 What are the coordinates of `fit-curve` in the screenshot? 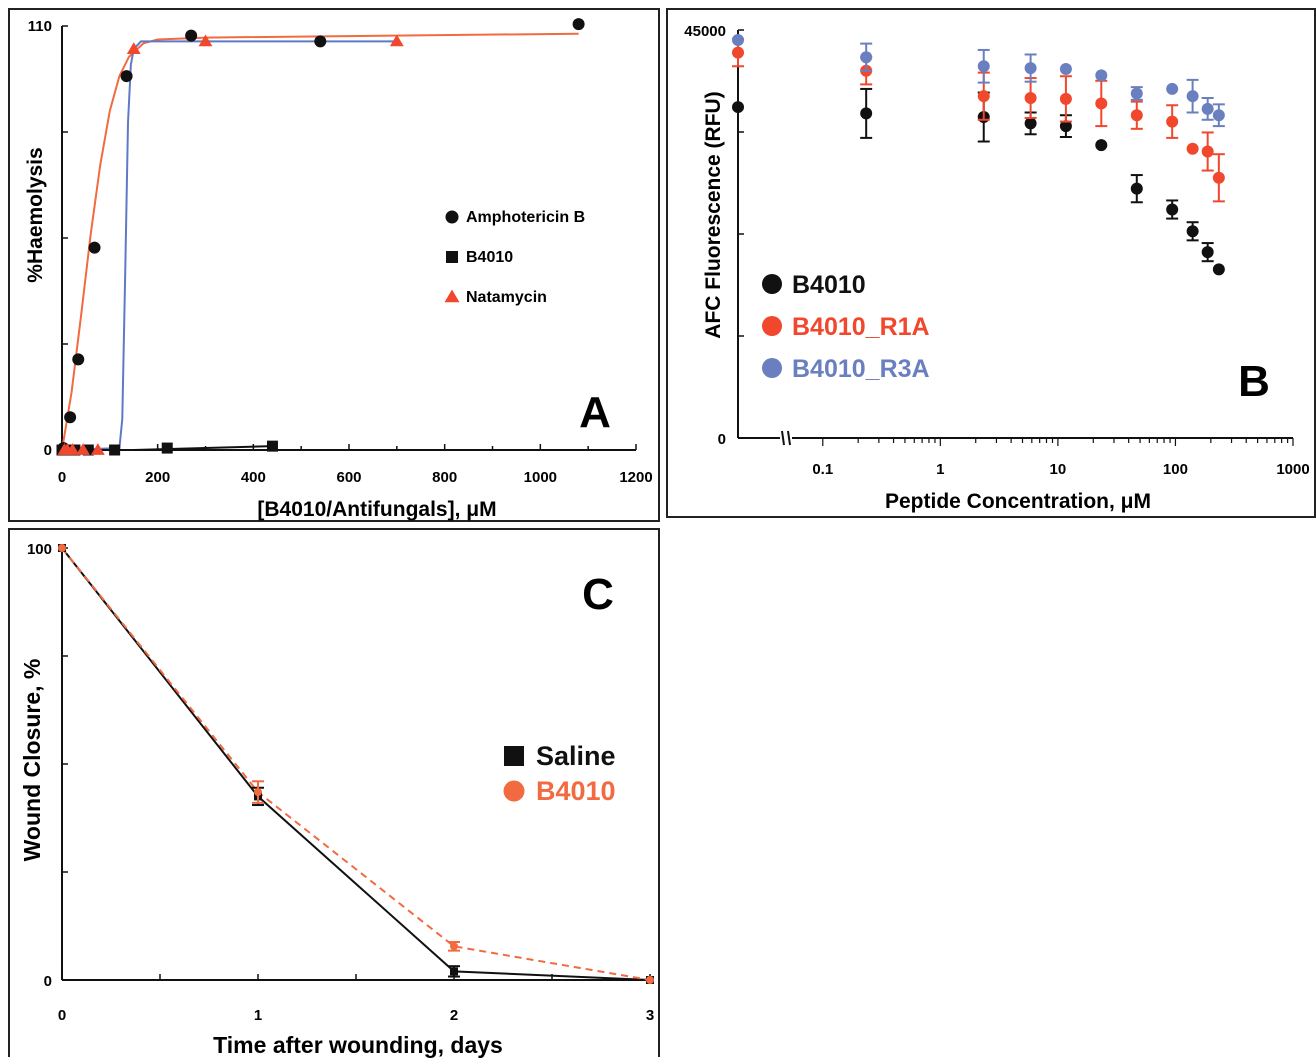 It's located at (229, 245).